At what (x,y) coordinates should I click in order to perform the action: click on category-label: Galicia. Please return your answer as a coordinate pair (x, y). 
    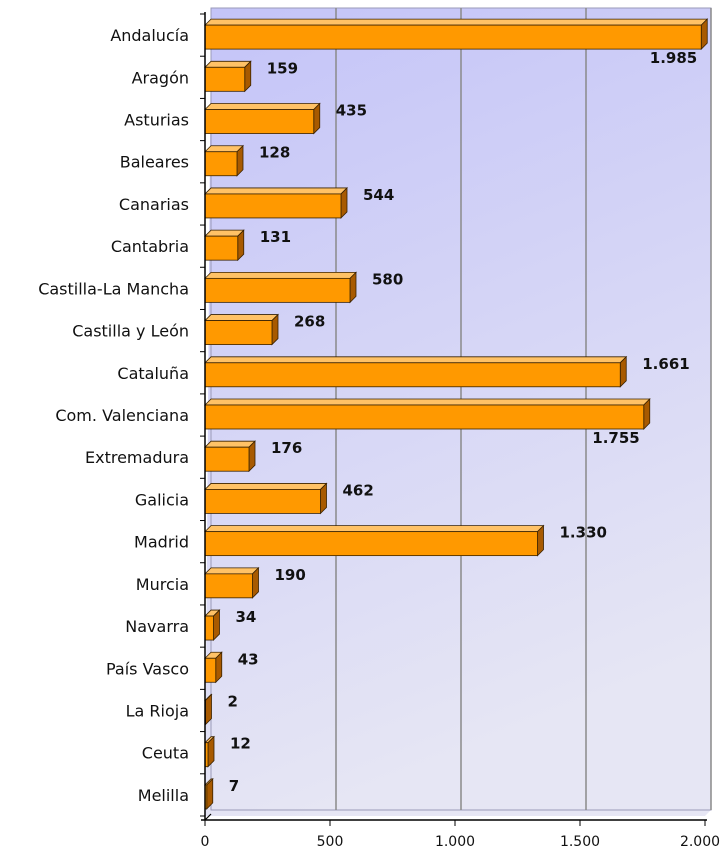
    Looking at the image, I should click on (162, 499).